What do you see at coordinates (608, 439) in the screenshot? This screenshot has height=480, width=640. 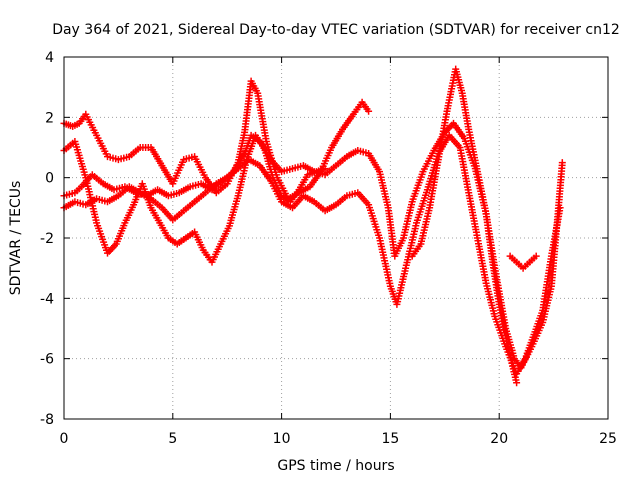 I see `x-tick-label: 25` at bounding box center [608, 439].